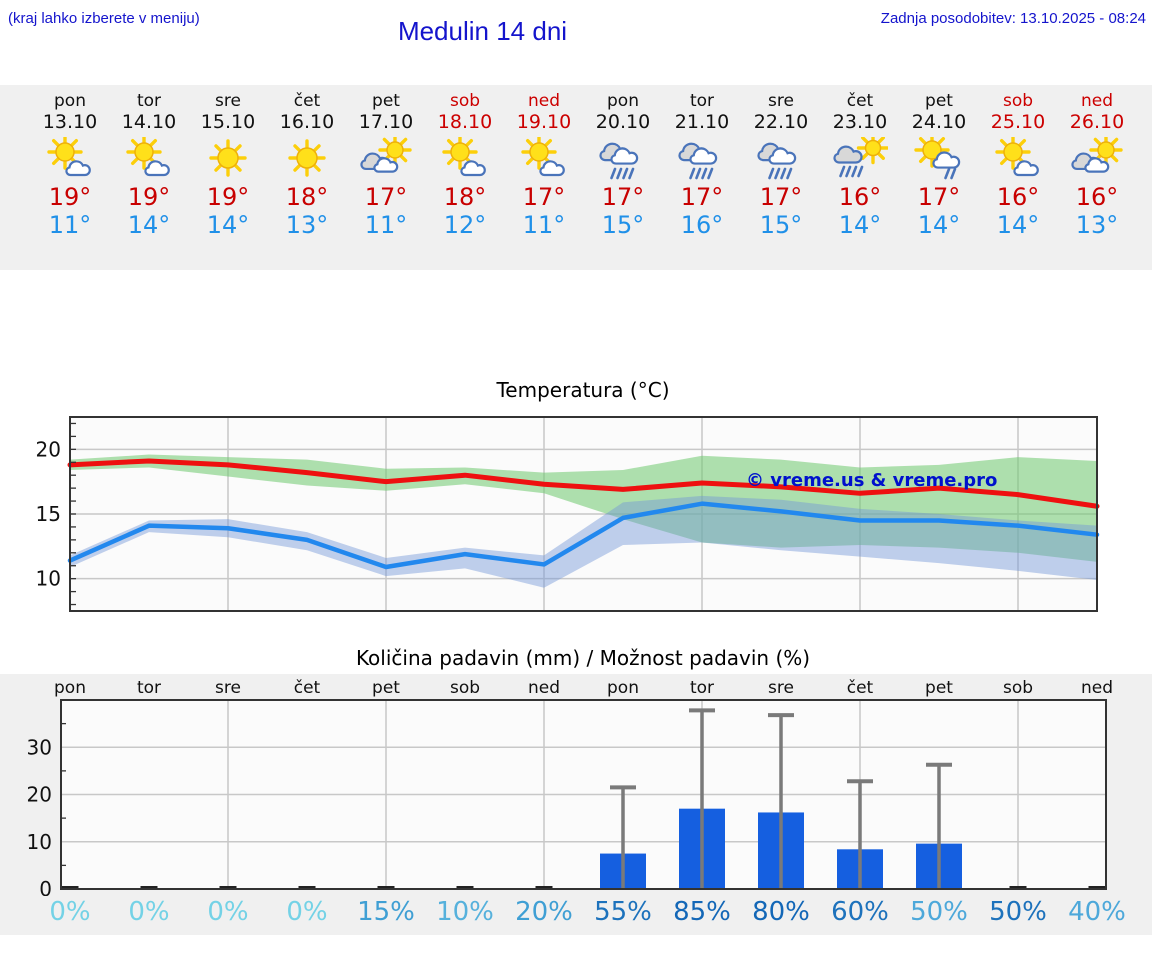  Describe the element at coordinates (149, 177) in the screenshot. I see `forecast-day-column: tor 14.10 19° 14°` at that location.